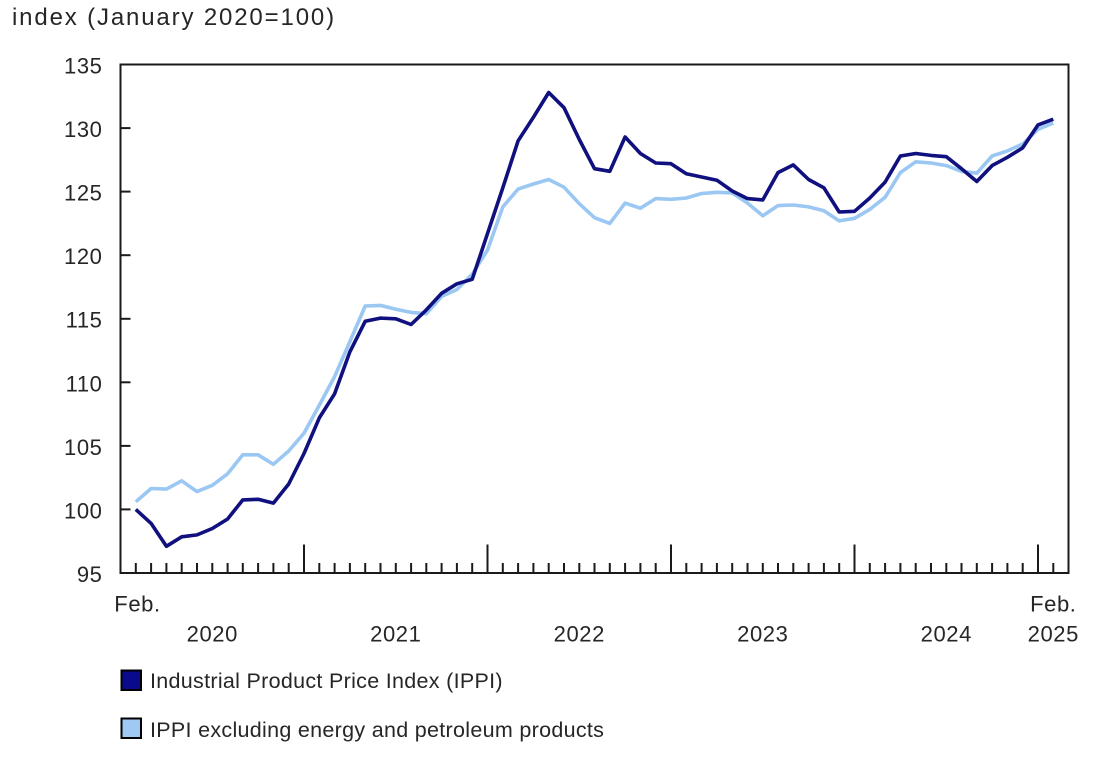 The image size is (1114, 762). I want to click on svg-text: 95, so click(90, 574).